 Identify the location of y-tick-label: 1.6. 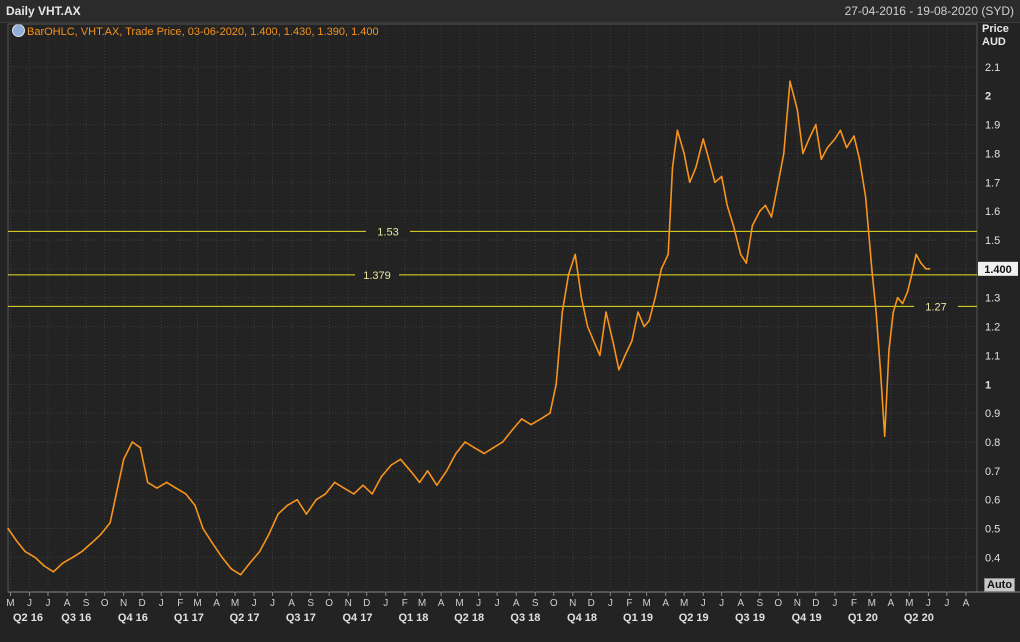
(992, 212).